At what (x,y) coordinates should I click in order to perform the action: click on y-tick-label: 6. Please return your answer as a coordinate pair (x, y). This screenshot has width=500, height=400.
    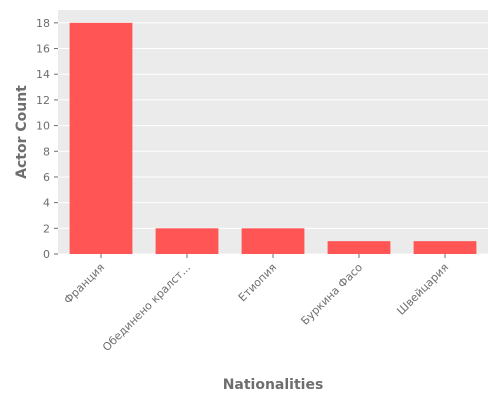
    Looking at the image, I should click on (46, 177).